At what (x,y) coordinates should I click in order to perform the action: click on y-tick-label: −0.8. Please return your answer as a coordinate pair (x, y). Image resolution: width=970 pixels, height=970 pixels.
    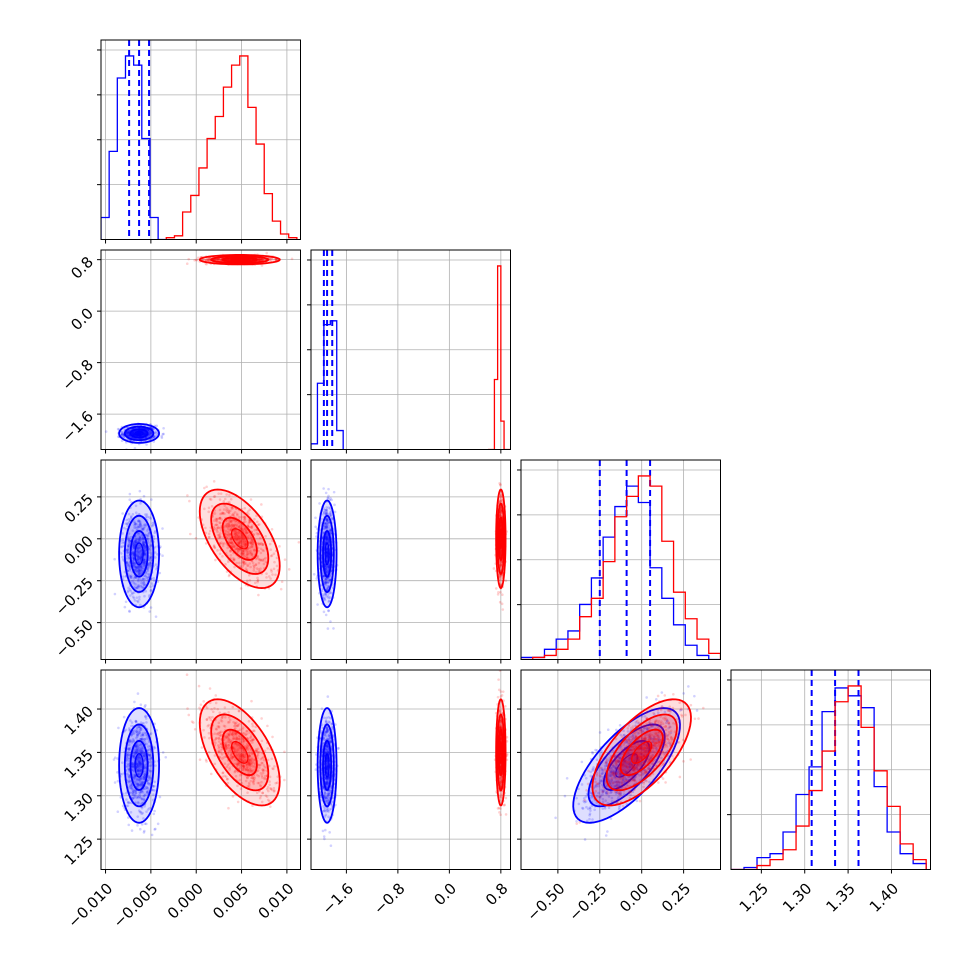
    Looking at the image, I should click on (78, 375).